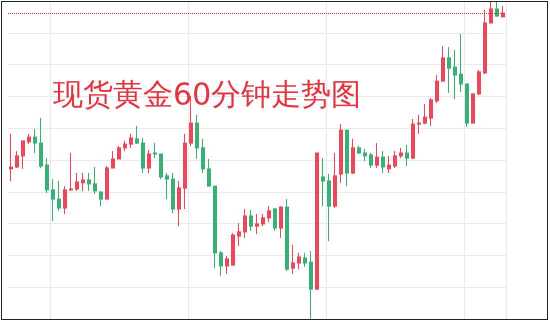 The height and width of the screenshot is (336, 550). I want to click on text: 现货黄金60分钟走势图, so click(207, 95).